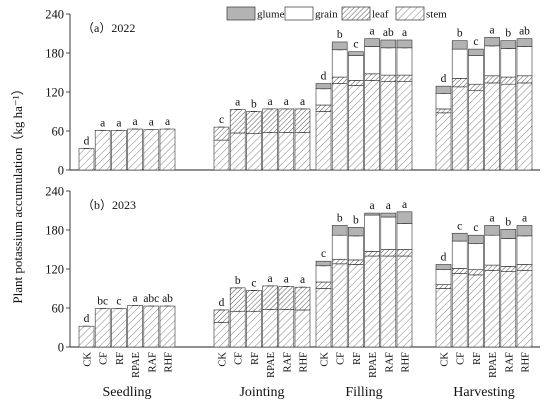  I want to click on significance-letter: d, so click(444, 257).